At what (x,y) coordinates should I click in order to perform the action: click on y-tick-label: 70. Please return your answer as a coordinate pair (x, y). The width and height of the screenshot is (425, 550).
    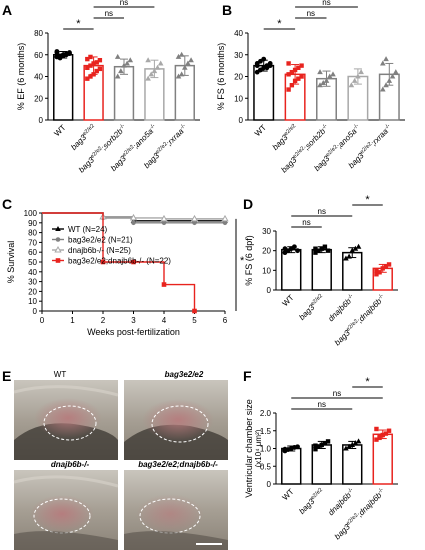
    Looking at the image, I should click on (32, 242).